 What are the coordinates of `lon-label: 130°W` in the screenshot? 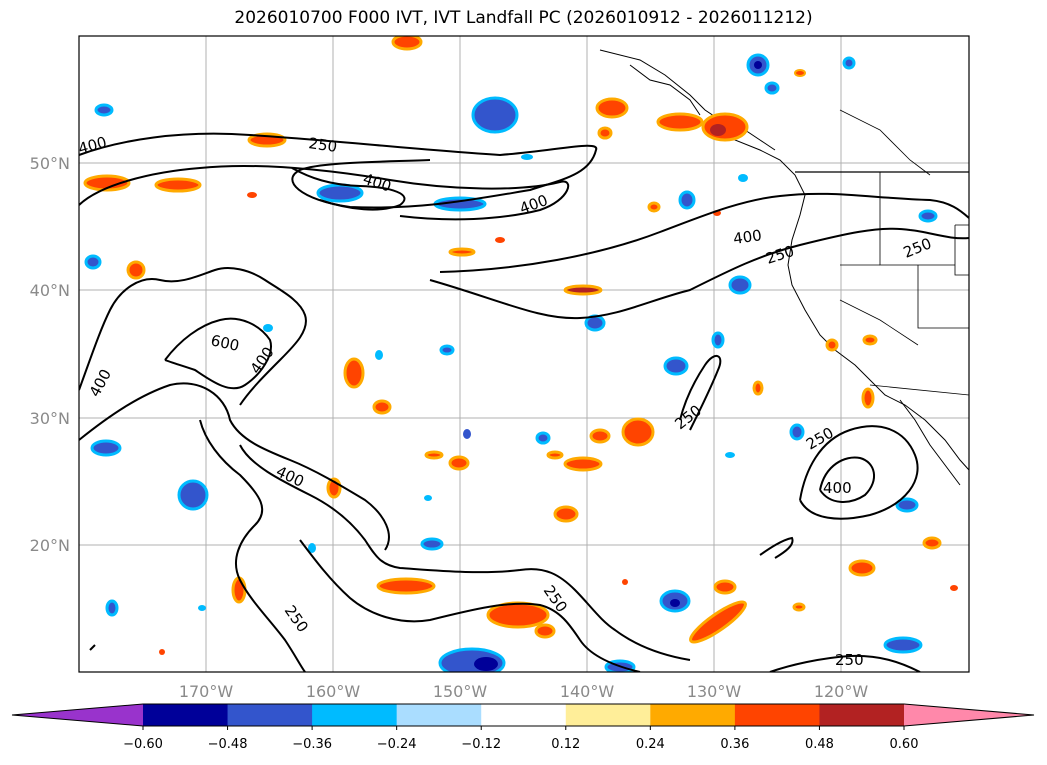 It's located at (714, 691).